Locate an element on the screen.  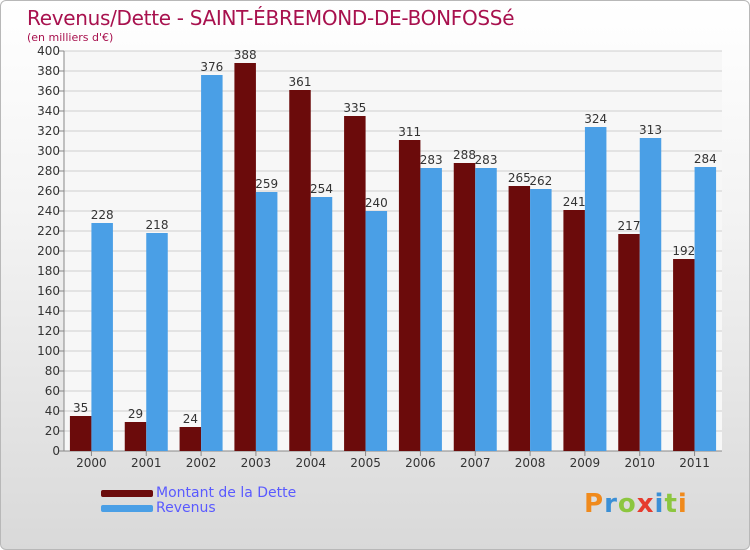
x-tick-label: 2007 is located at coordinates (475, 463).